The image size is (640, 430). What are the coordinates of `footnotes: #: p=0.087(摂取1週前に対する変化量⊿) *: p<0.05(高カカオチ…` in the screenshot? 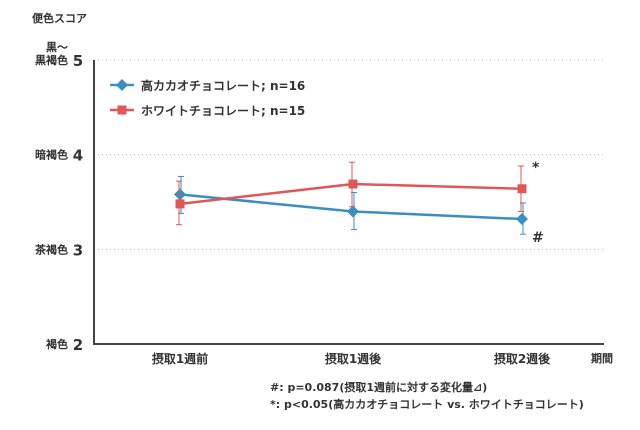 It's located at (427, 395).